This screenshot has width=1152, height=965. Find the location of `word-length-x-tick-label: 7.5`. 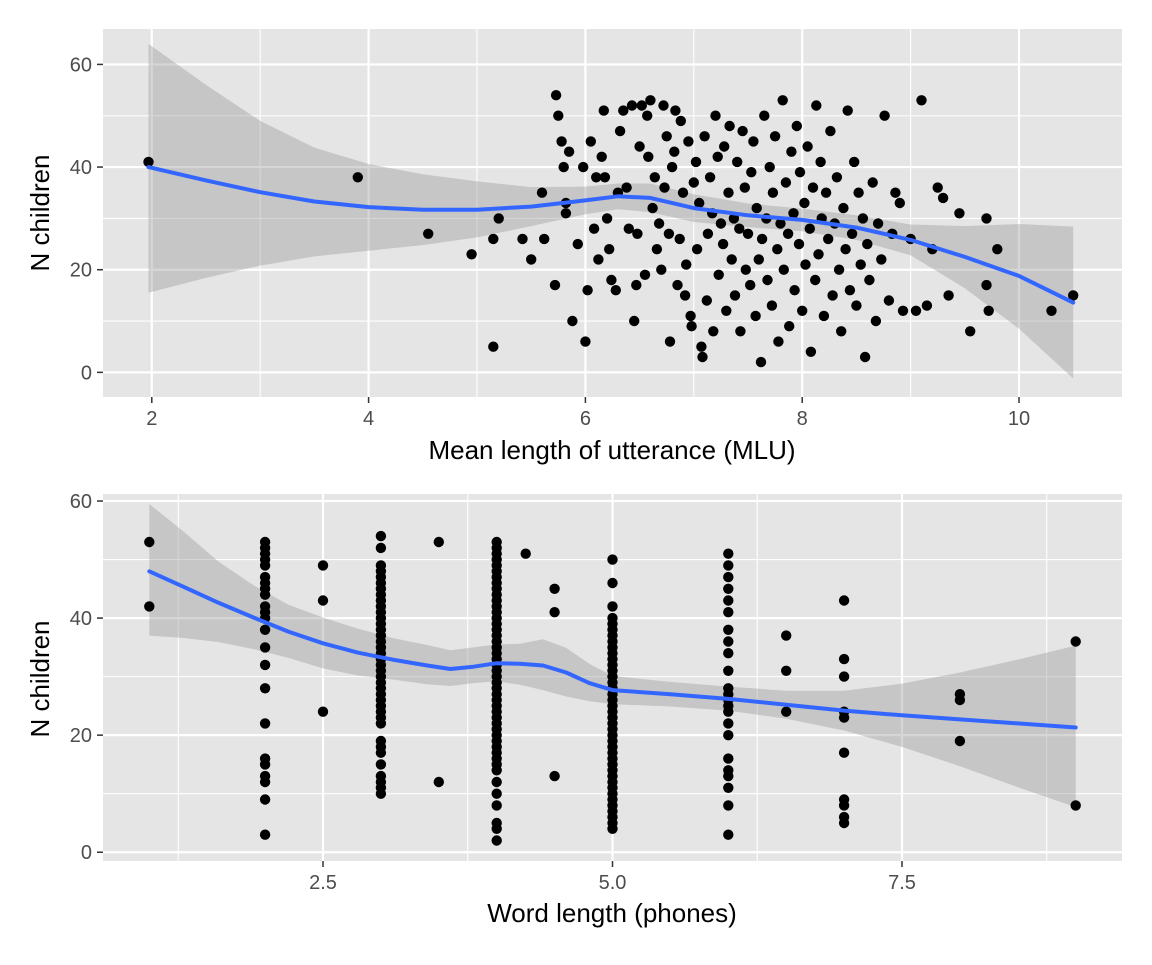

word-length-x-tick-label: 7.5 is located at coordinates (902, 883).